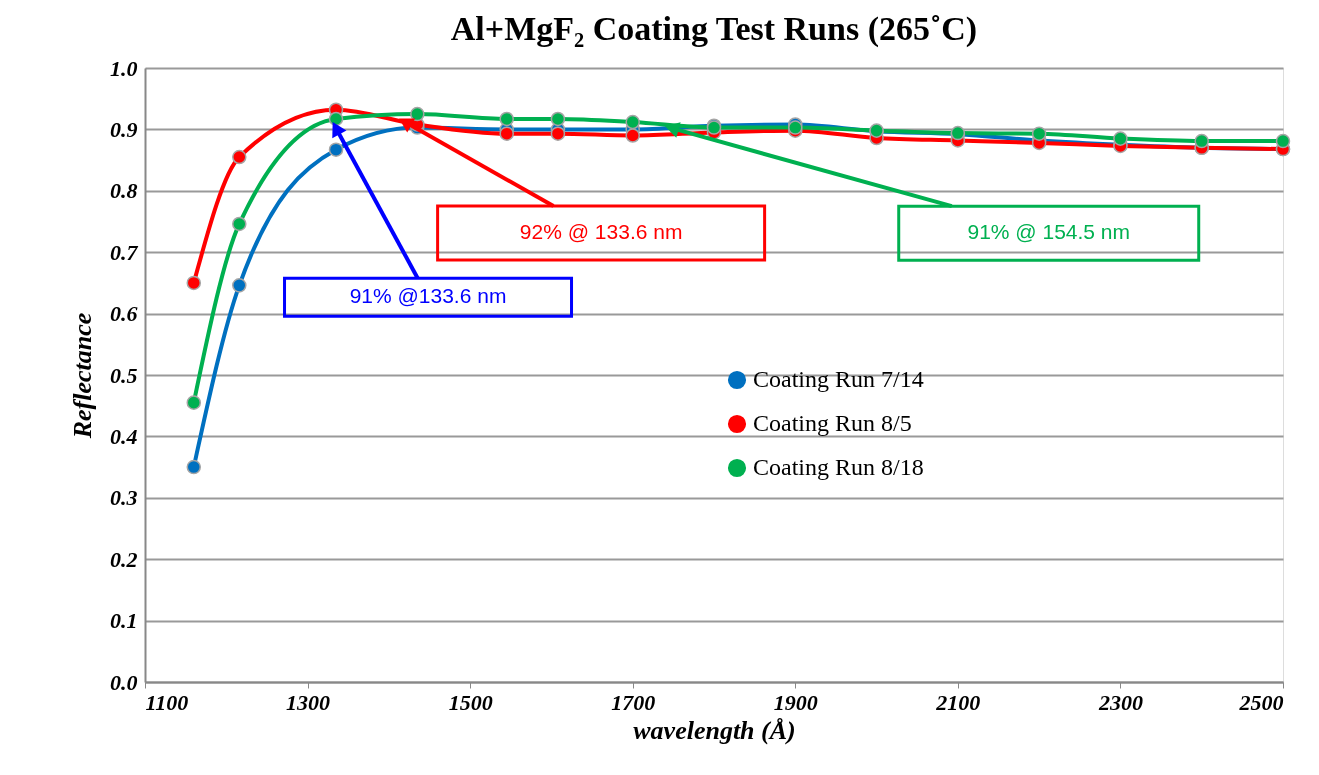 The height and width of the screenshot is (775, 1319). I want to click on x-tick-label: 1500, so click(470, 702).